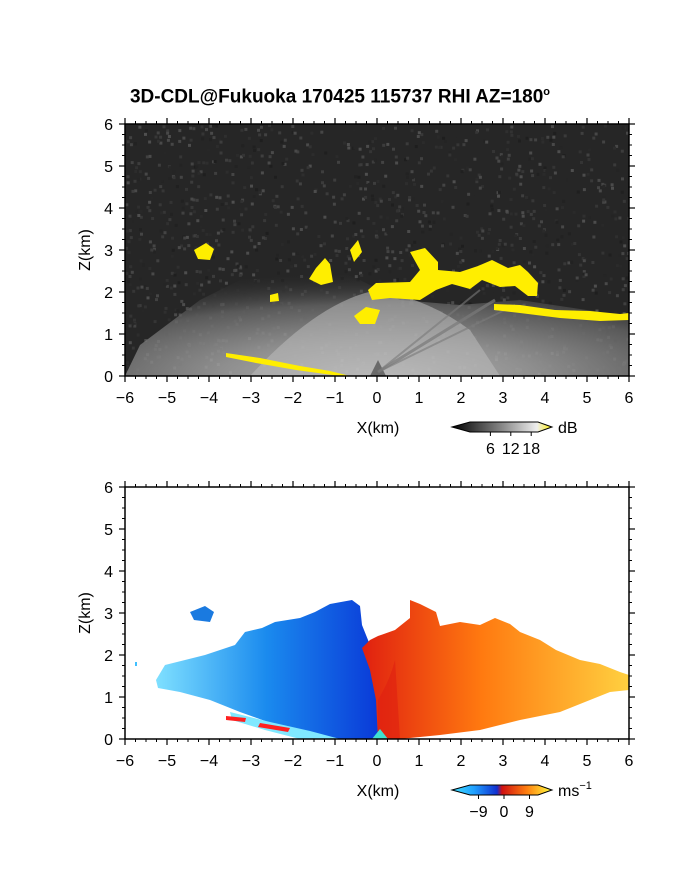 This screenshot has width=680, height=880. Describe the element at coordinates (85, 613) in the screenshot. I see `velocity-y-axis-title: Z(km)` at that location.